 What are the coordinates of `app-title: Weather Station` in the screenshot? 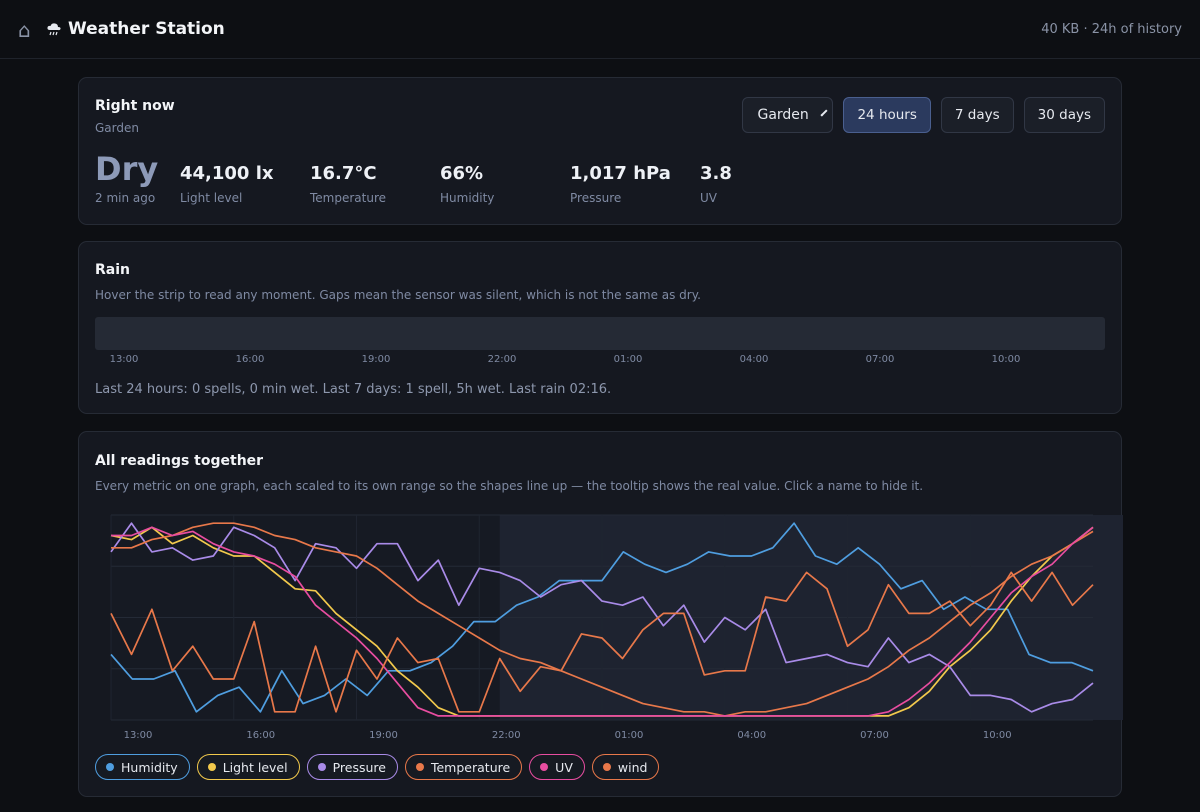 It's located at (135, 29).